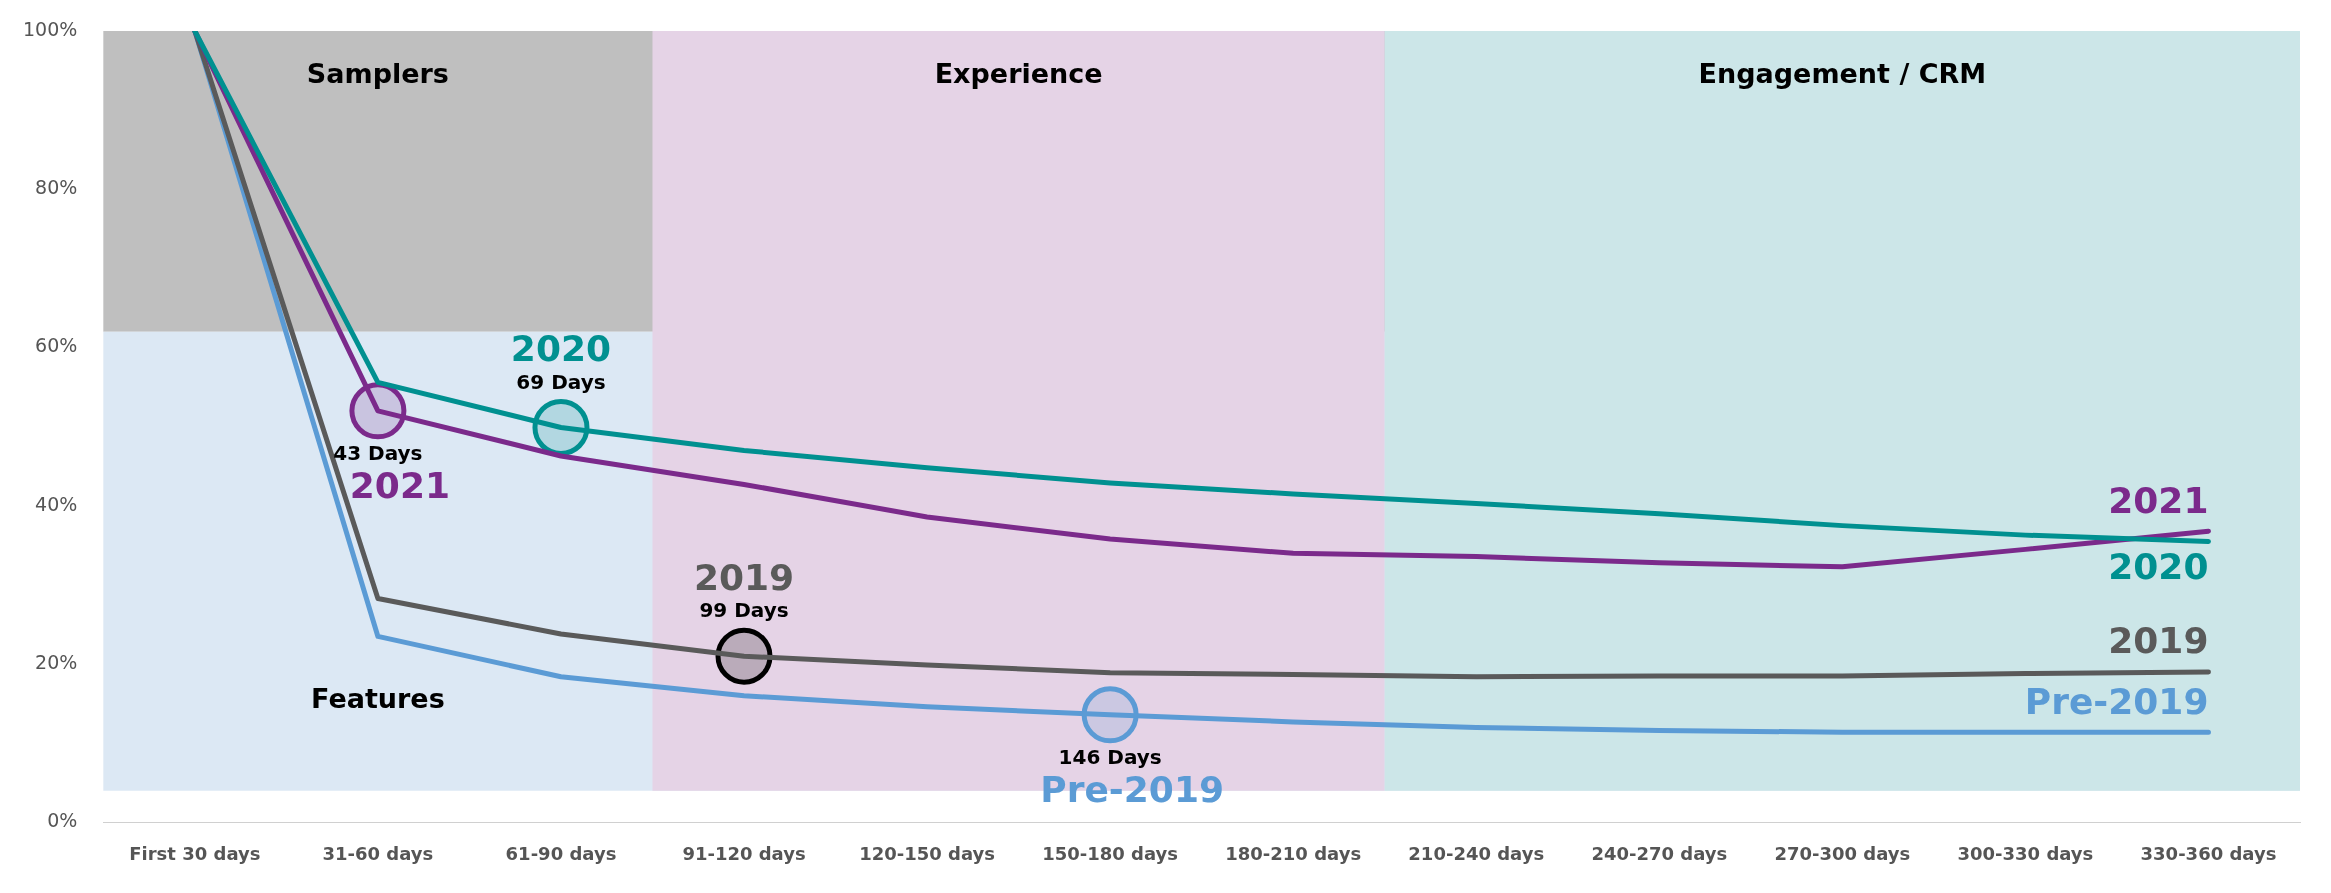 This screenshot has height=893, width=2331. Describe the element at coordinates (1476, 853) in the screenshot. I see `x-tick-label: 210-240 days` at that location.